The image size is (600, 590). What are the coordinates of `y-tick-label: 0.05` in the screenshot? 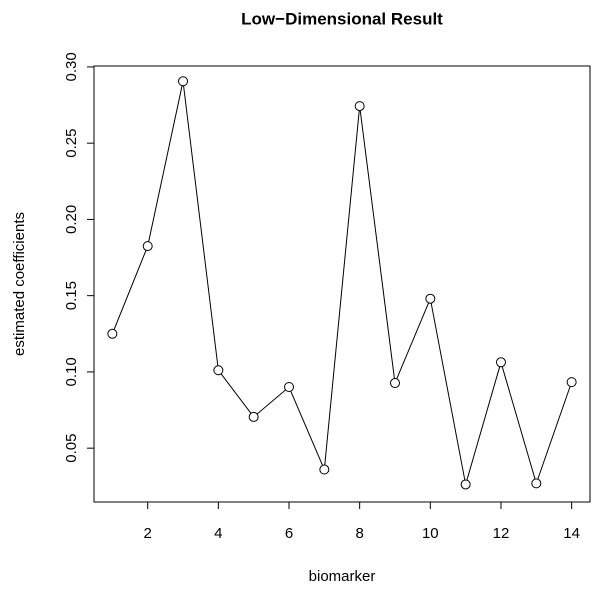 It's located at (71, 448).